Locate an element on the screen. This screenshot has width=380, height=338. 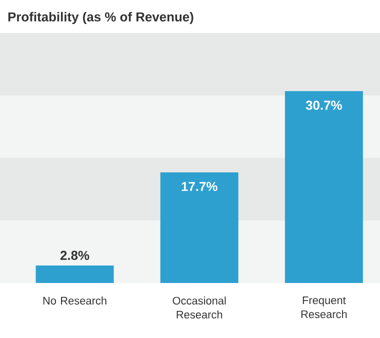
data-label: 17.7% is located at coordinates (200, 186).